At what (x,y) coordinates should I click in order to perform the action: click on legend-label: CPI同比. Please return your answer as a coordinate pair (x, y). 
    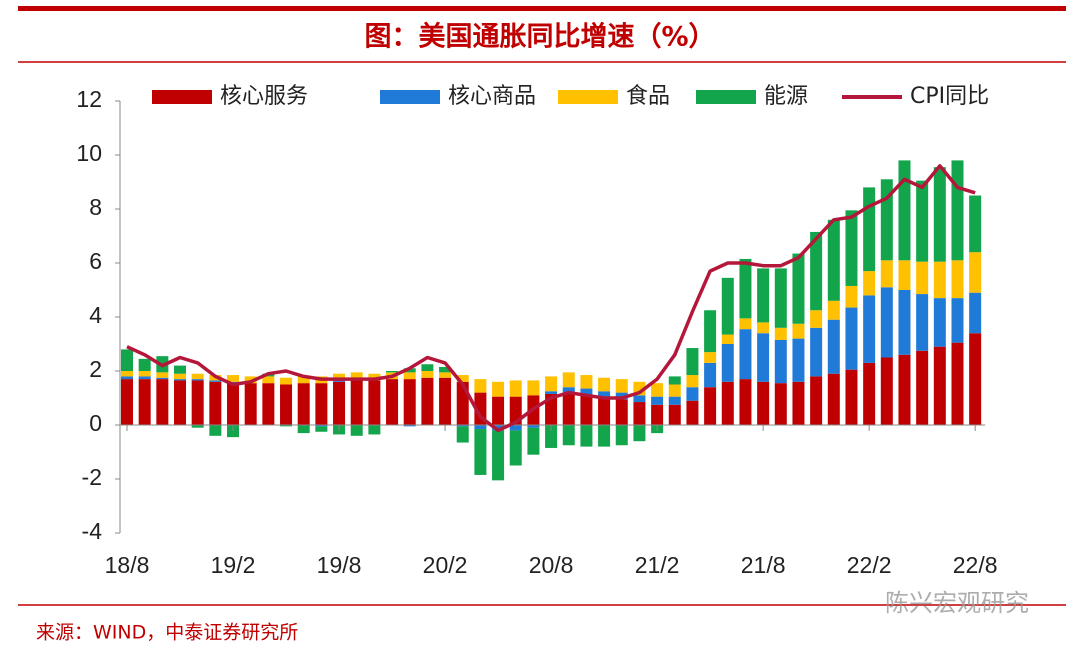
    Looking at the image, I should click on (949, 96).